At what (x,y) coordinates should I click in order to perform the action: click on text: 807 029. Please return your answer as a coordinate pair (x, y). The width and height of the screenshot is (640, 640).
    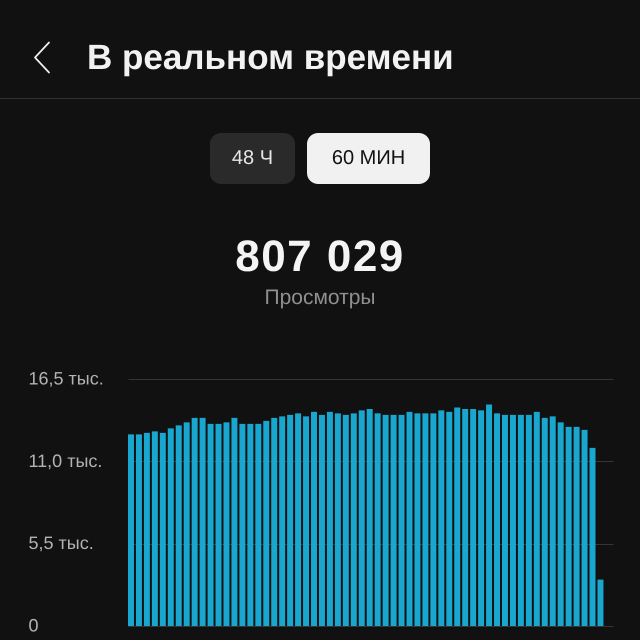
    Looking at the image, I should click on (320, 257).